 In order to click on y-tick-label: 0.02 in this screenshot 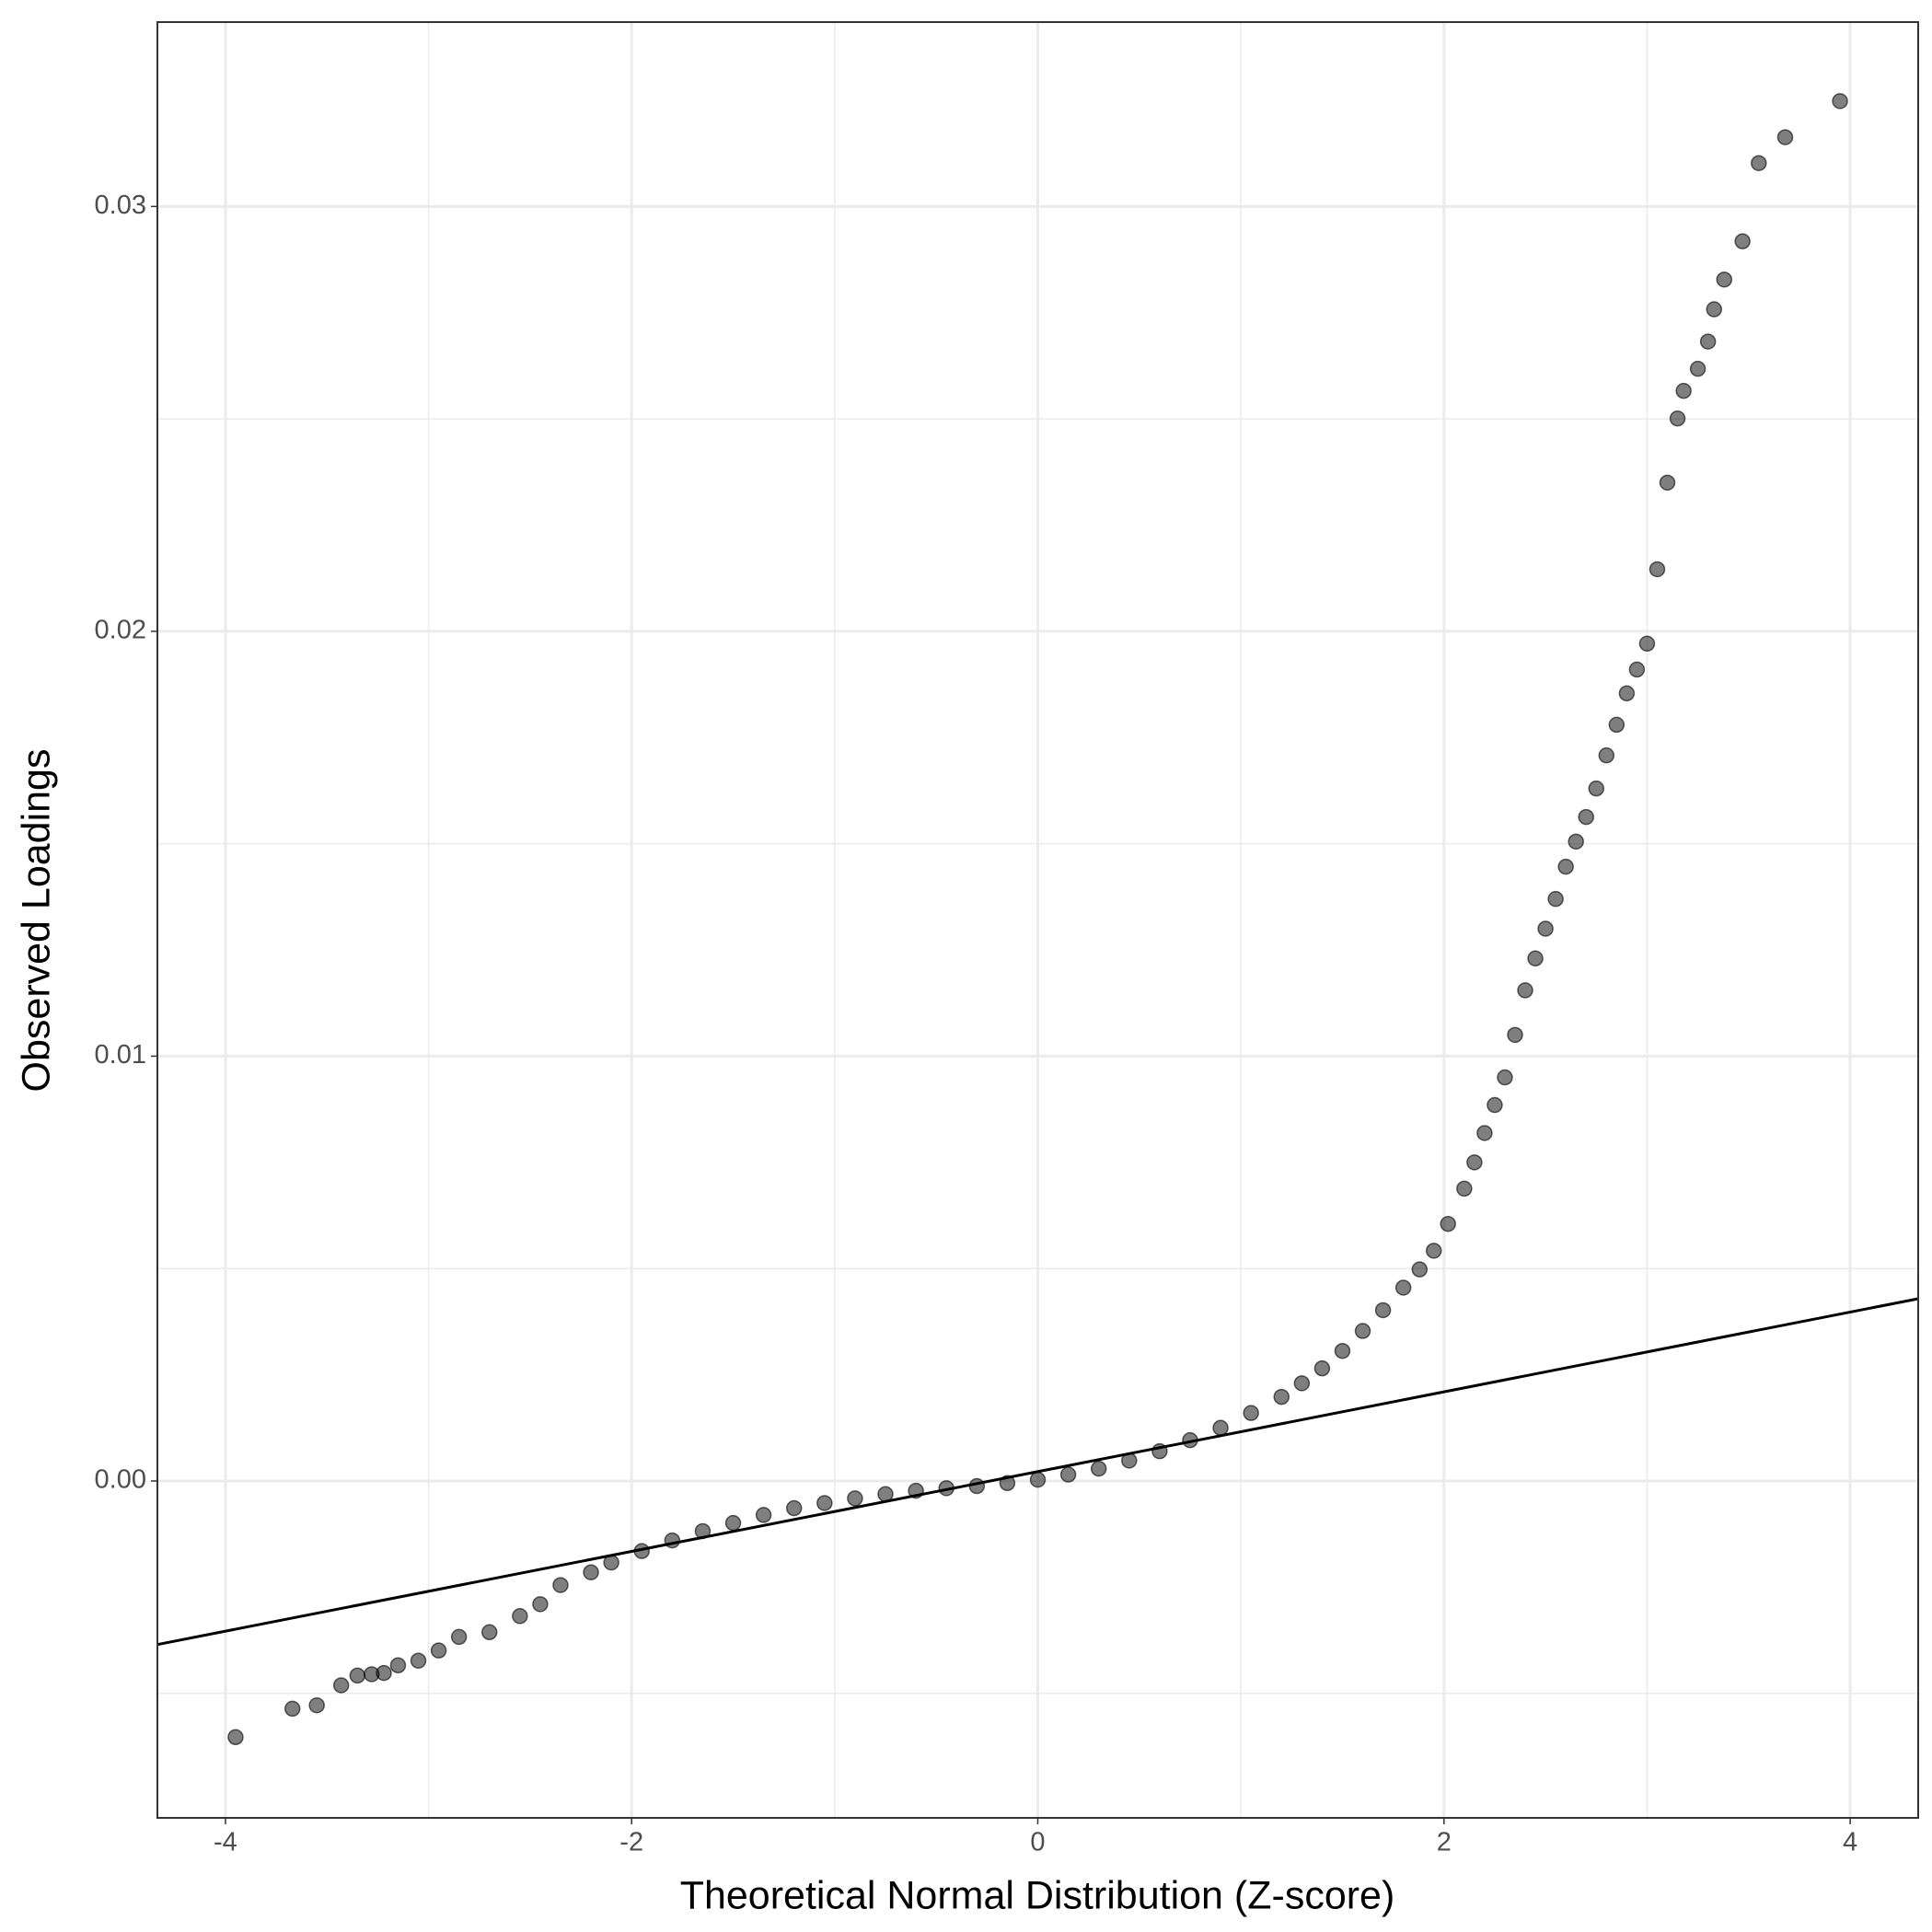, I will do `click(121, 631)`.